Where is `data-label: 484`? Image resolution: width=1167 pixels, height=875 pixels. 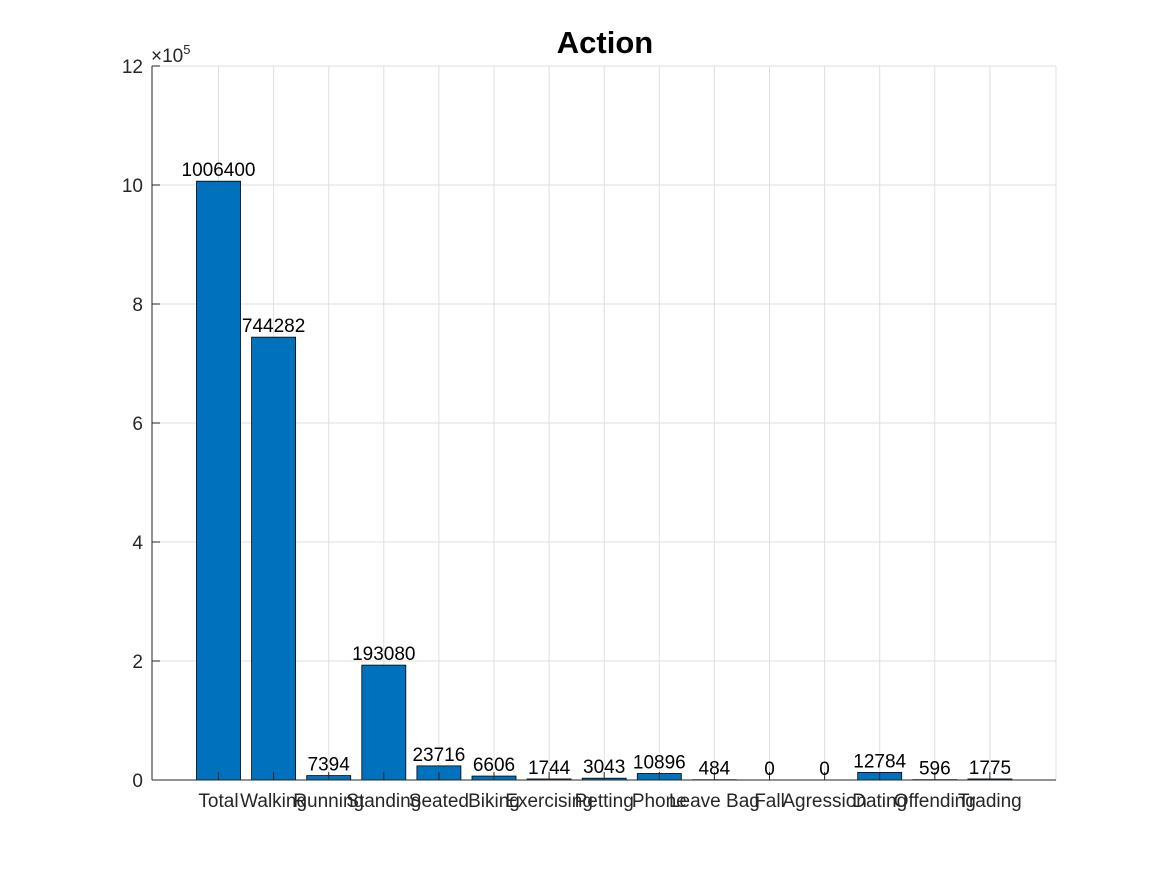 data-label: 484 is located at coordinates (715, 769).